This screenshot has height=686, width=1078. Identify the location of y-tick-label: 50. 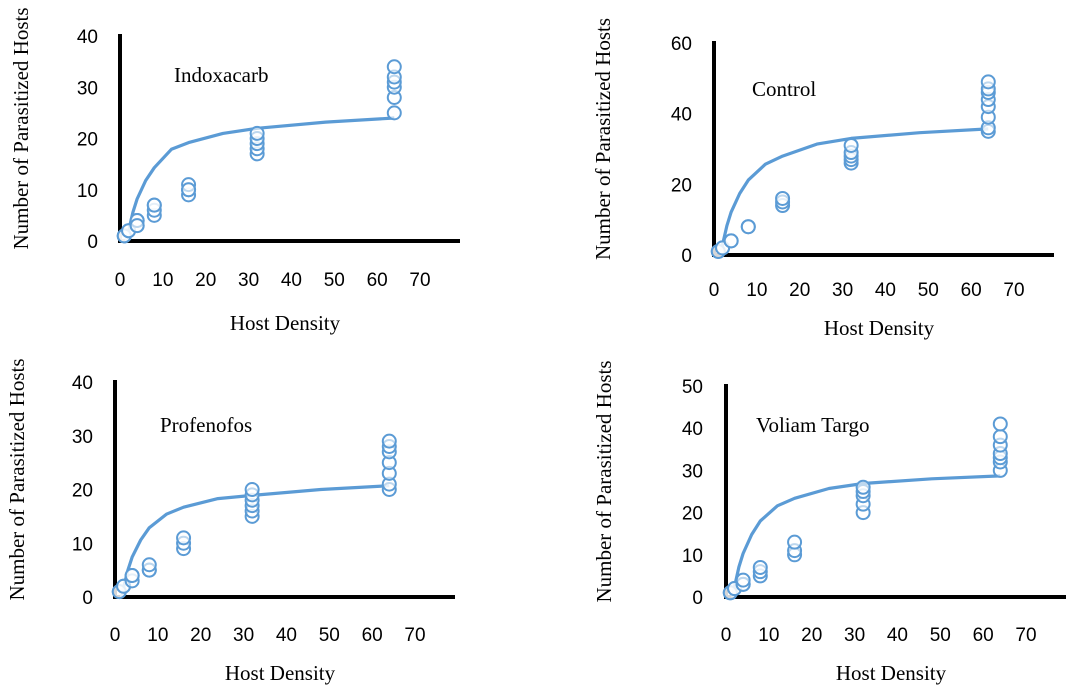
(692, 387).